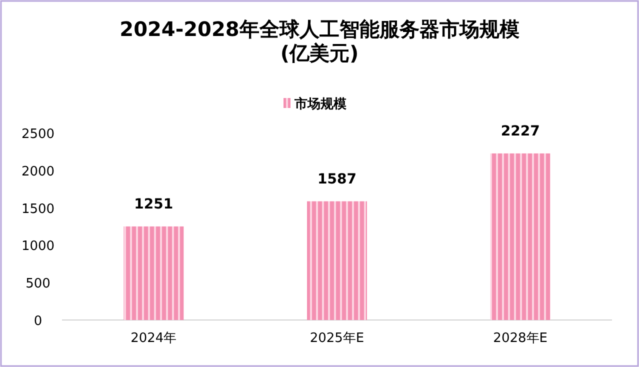  What do you see at coordinates (520, 338) in the screenshot?
I see `x-tick-label: 2028年E` at bounding box center [520, 338].